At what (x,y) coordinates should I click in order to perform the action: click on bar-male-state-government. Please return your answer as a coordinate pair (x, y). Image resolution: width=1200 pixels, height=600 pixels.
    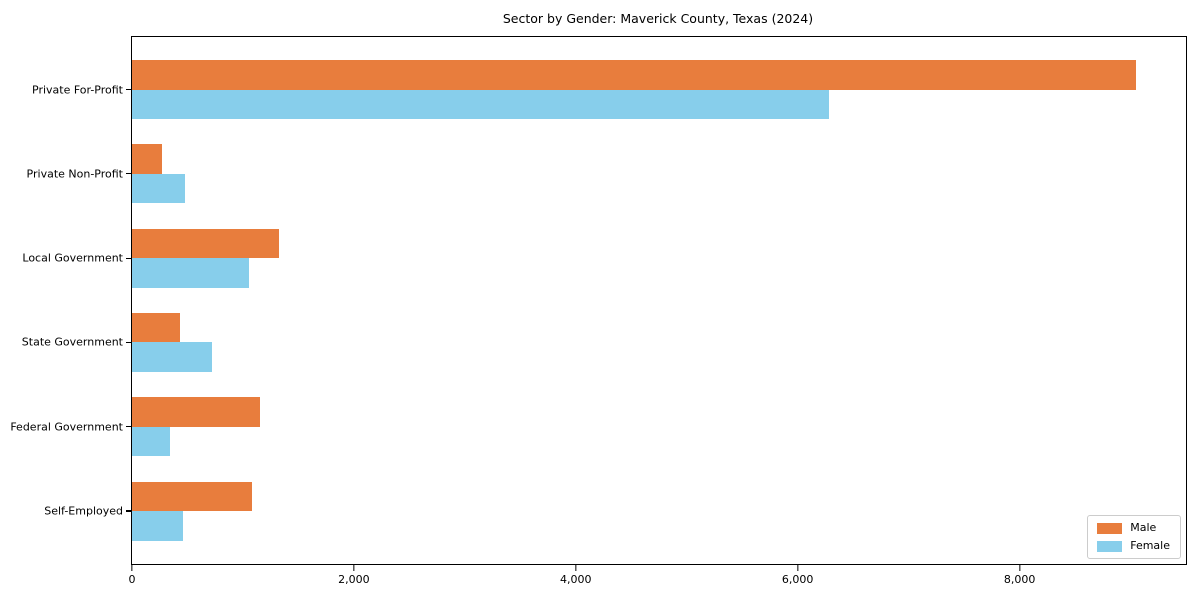
    Looking at the image, I should click on (156, 327).